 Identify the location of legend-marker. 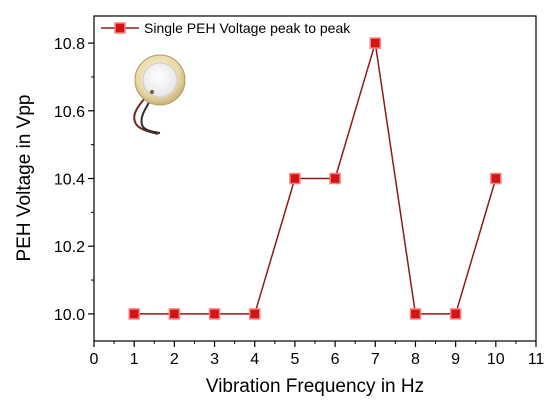
(120, 28).